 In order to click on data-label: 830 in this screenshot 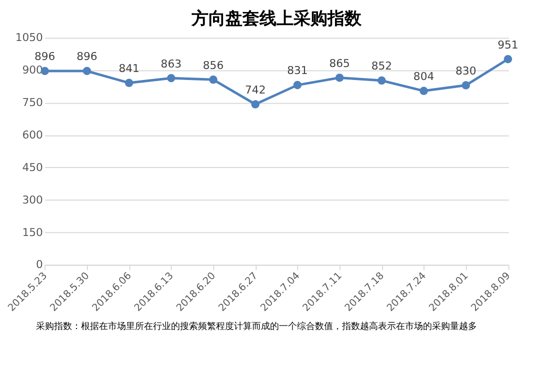, I will do `click(466, 71)`.